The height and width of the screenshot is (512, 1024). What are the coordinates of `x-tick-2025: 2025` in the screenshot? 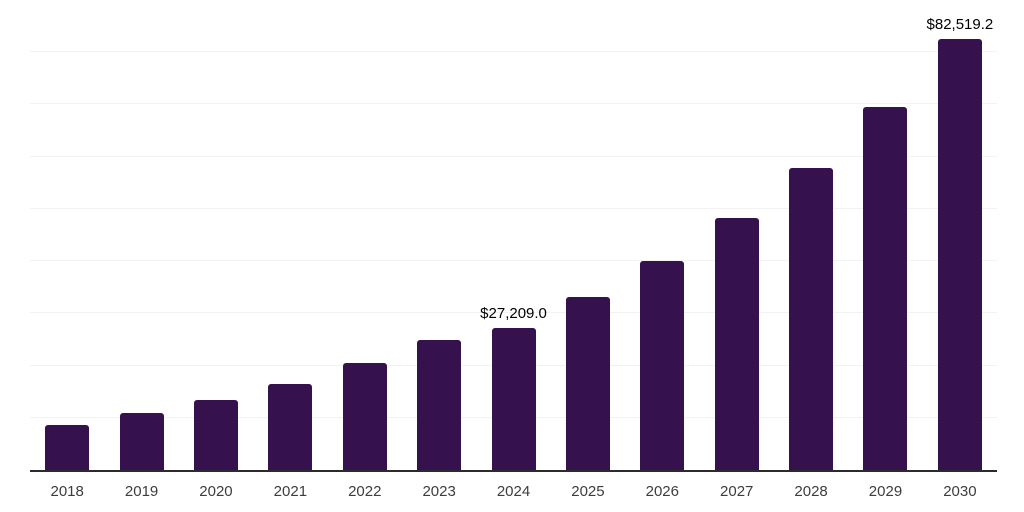 It's located at (588, 491).